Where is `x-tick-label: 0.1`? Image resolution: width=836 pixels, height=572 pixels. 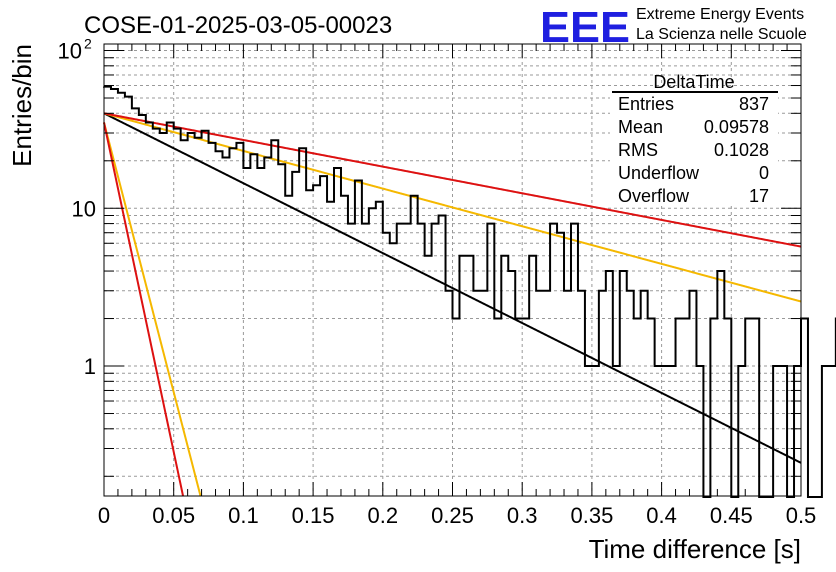 x-tick-label: 0.1 is located at coordinates (243, 515).